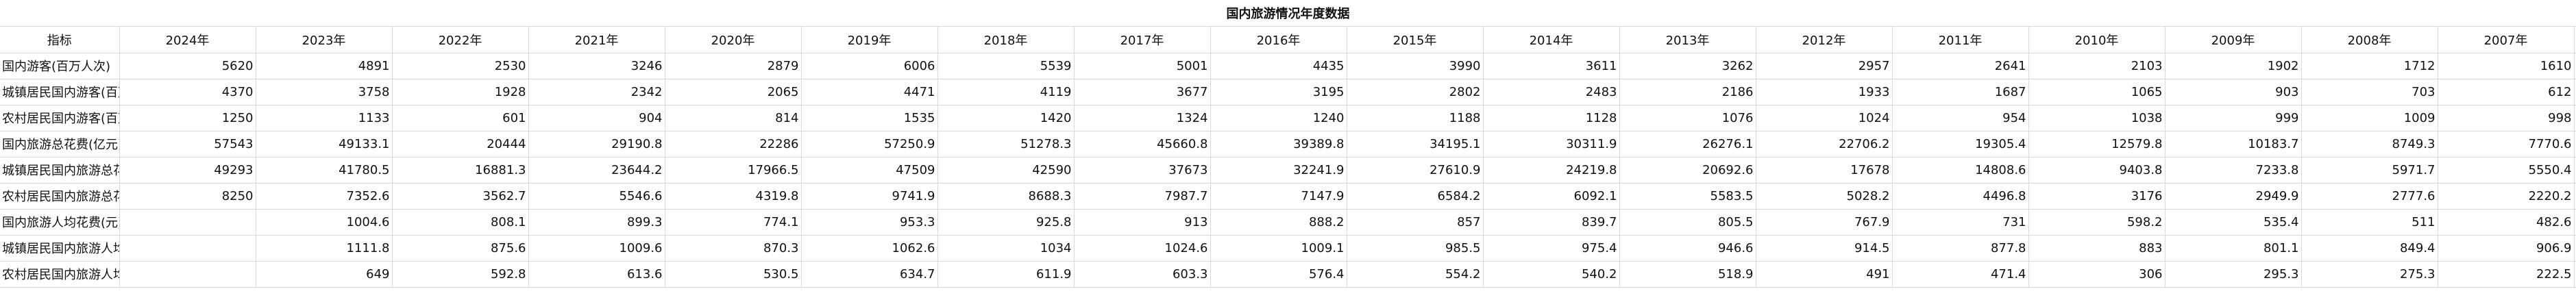  What do you see at coordinates (1143, 118) in the screenshot?
I see `value-cell: 1324` at bounding box center [1143, 118].